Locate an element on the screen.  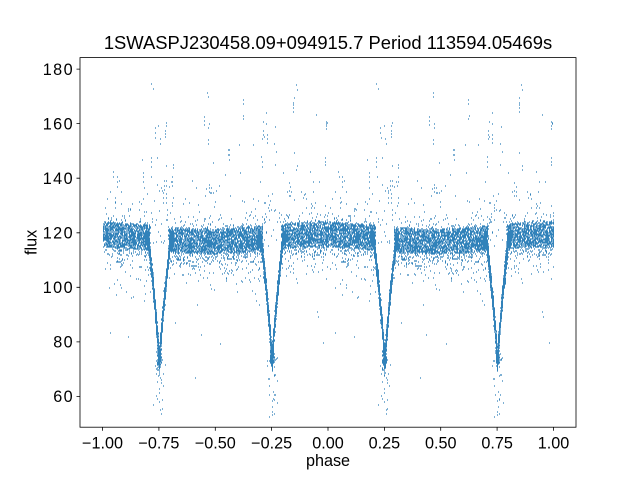
svg-text: 160 is located at coordinates (58, 124).